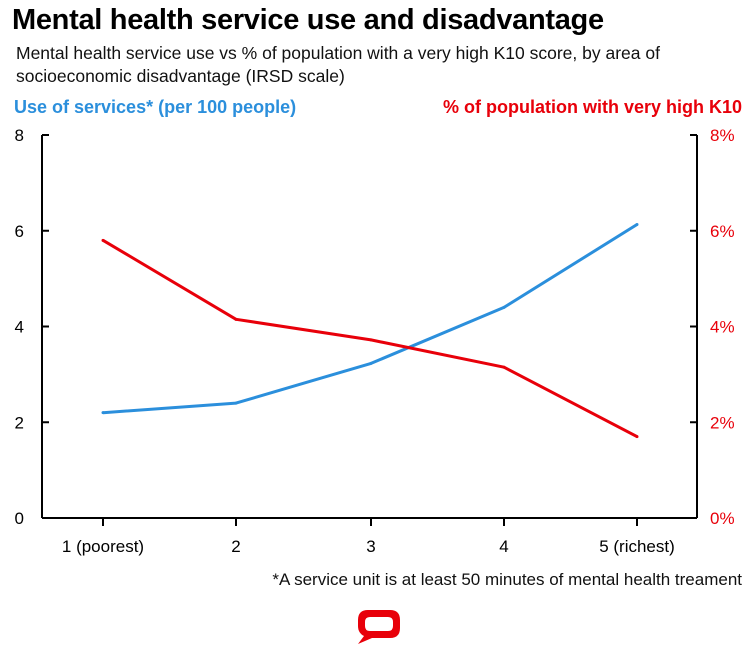  I want to click on x-tick-label: 5 (richest), so click(637, 546).